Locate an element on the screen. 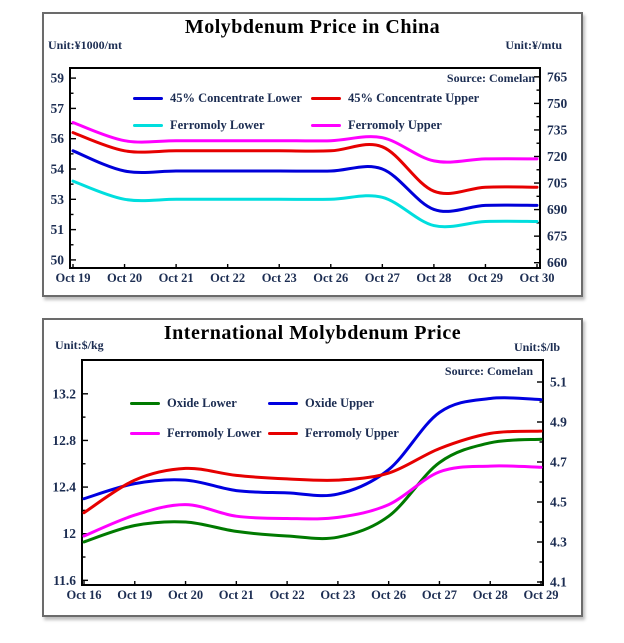  right-axis-tick-label: 4.3 is located at coordinates (558, 542).